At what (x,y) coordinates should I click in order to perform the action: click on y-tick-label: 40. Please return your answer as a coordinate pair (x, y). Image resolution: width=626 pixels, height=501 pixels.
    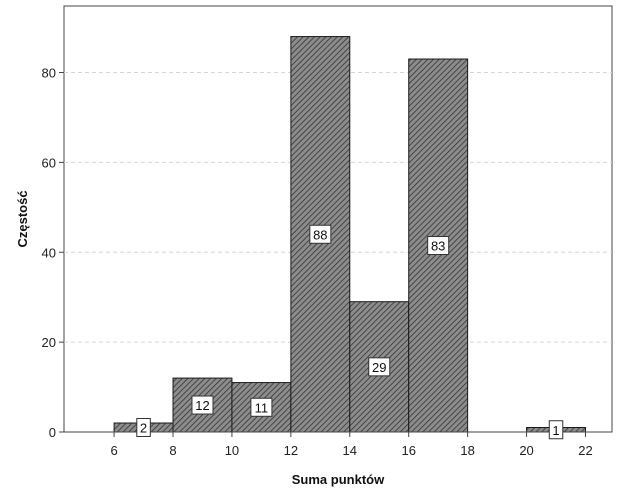
    Looking at the image, I should click on (49, 252).